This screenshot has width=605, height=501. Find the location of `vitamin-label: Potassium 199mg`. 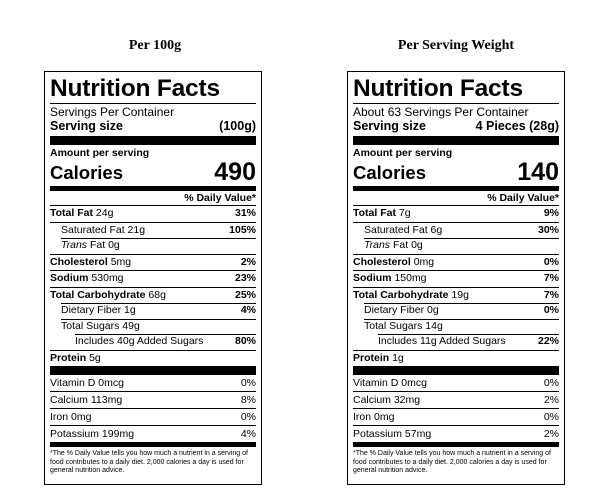

vitamin-label: Potassium 199mg is located at coordinates (92, 434).